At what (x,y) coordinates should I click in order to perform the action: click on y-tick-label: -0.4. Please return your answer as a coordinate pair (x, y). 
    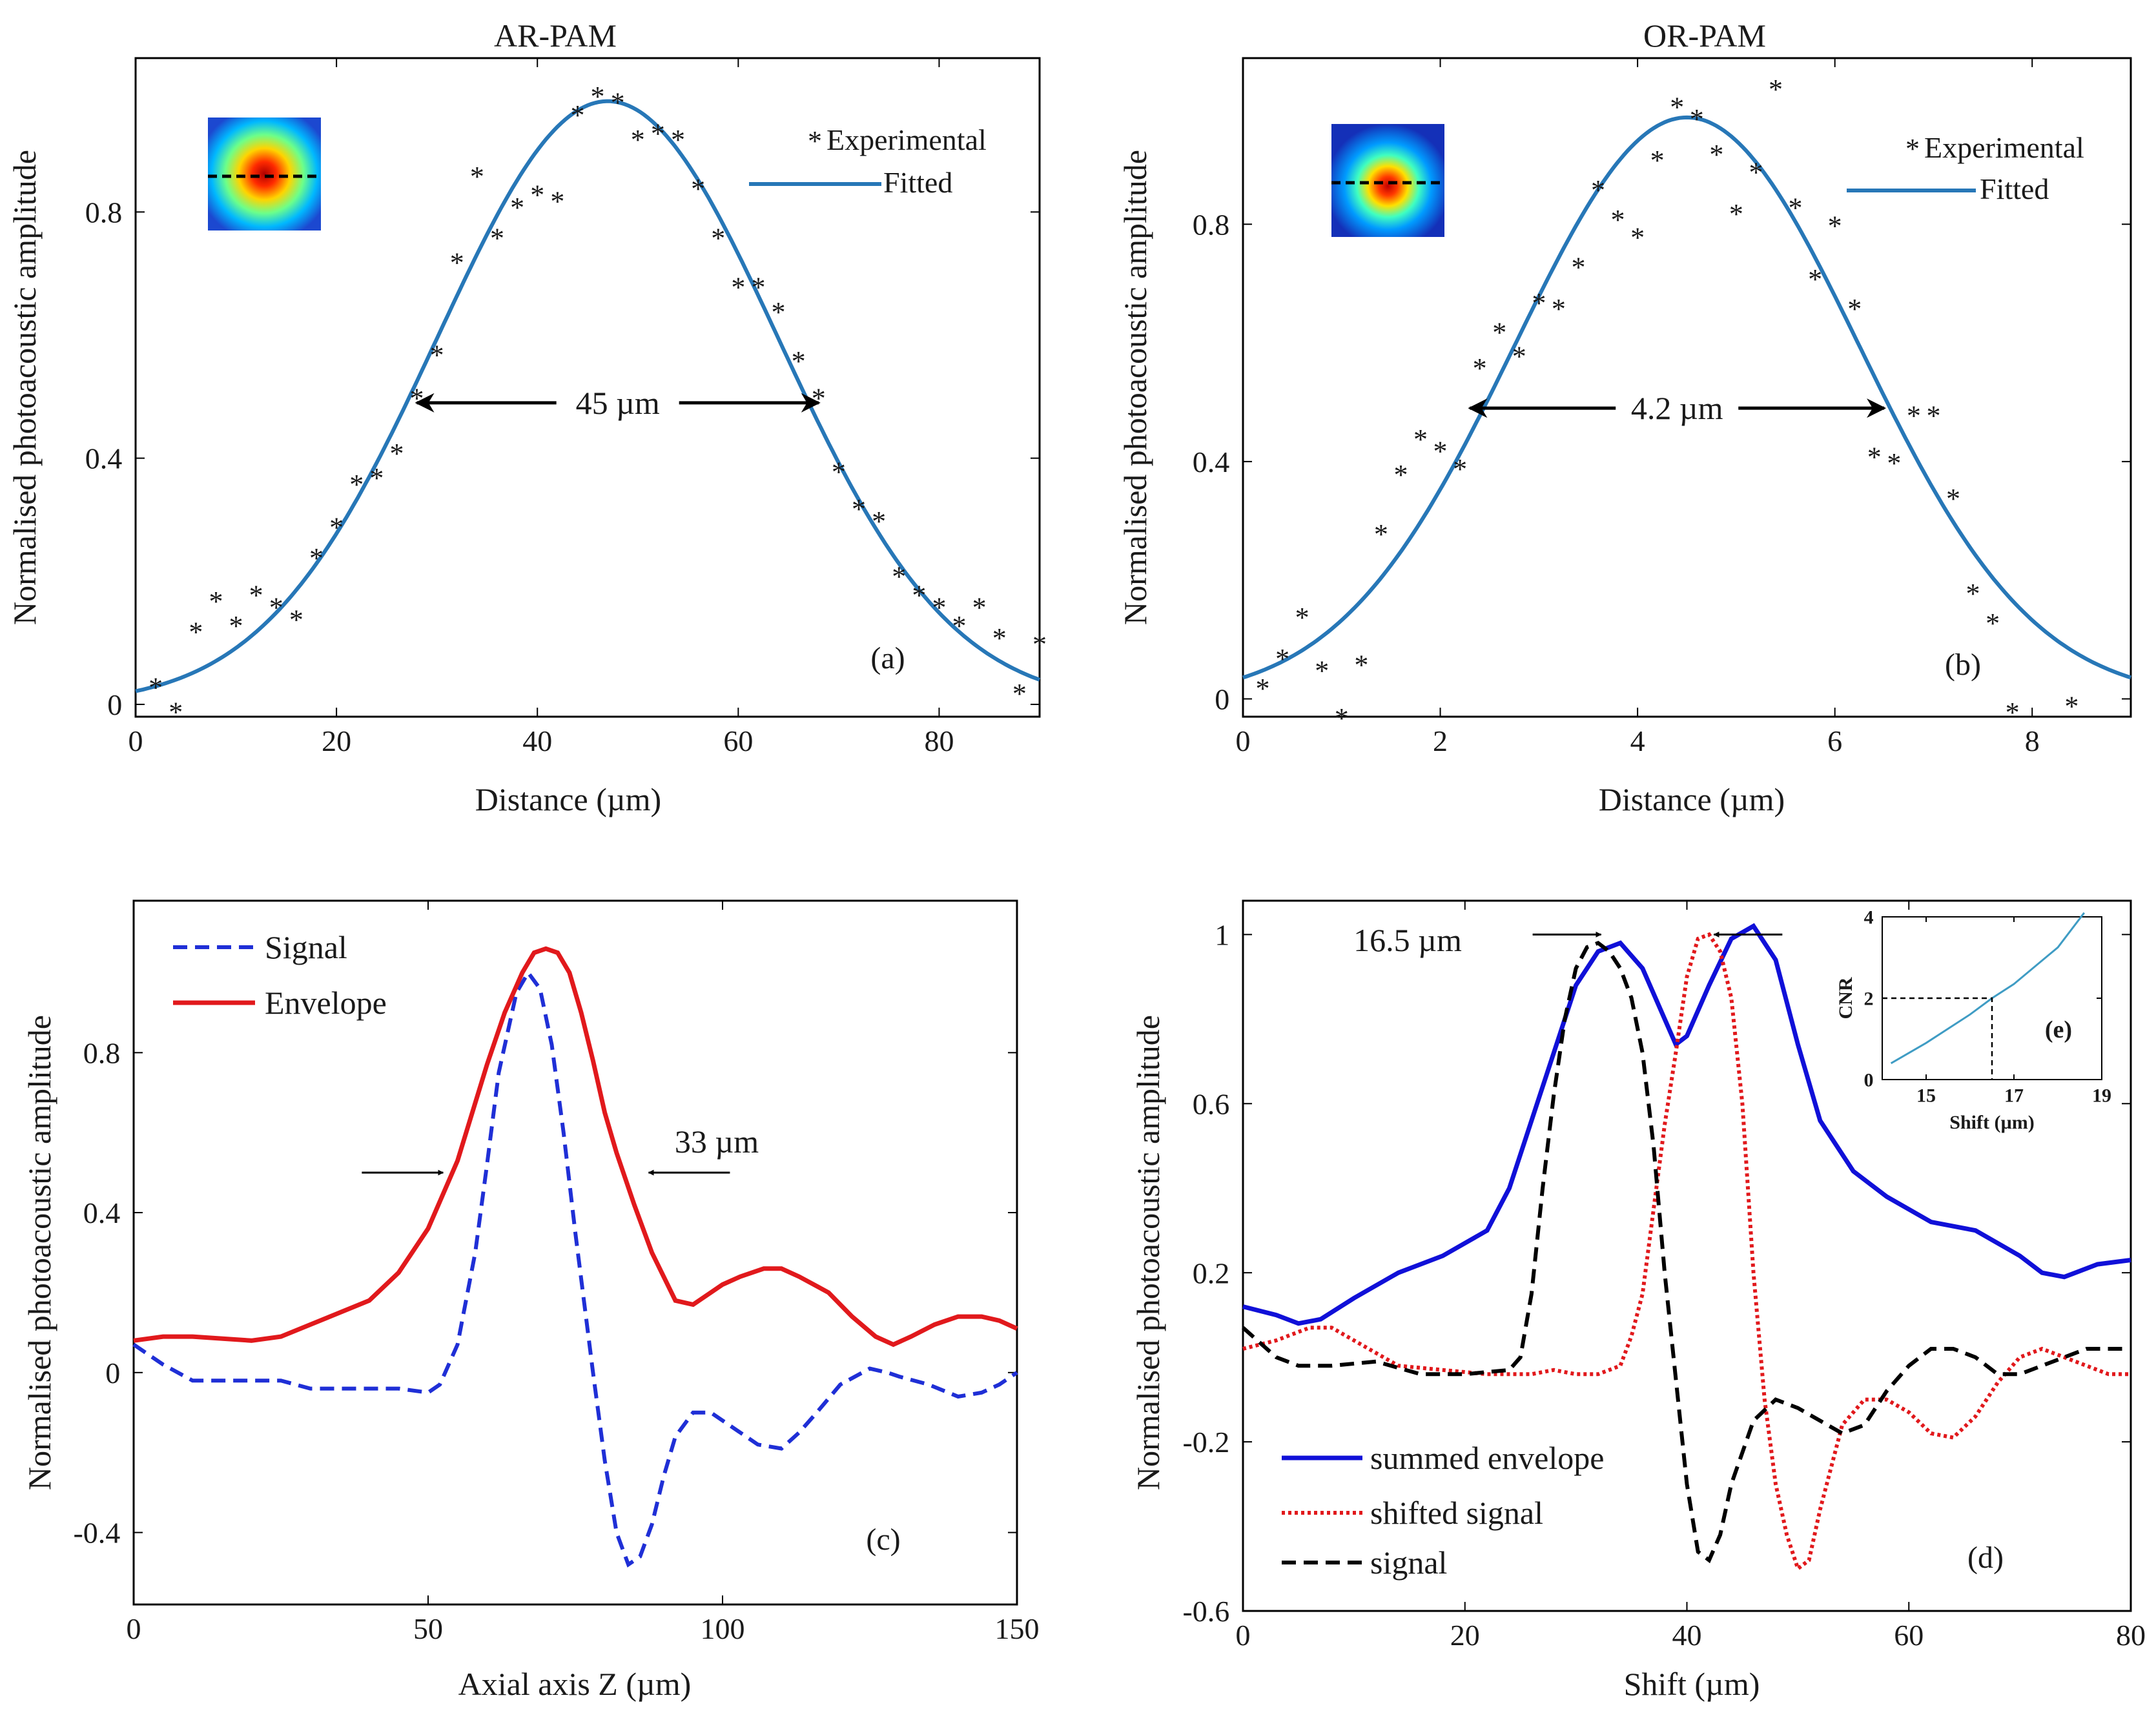
    Looking at the image, I should click on (96, 1533).